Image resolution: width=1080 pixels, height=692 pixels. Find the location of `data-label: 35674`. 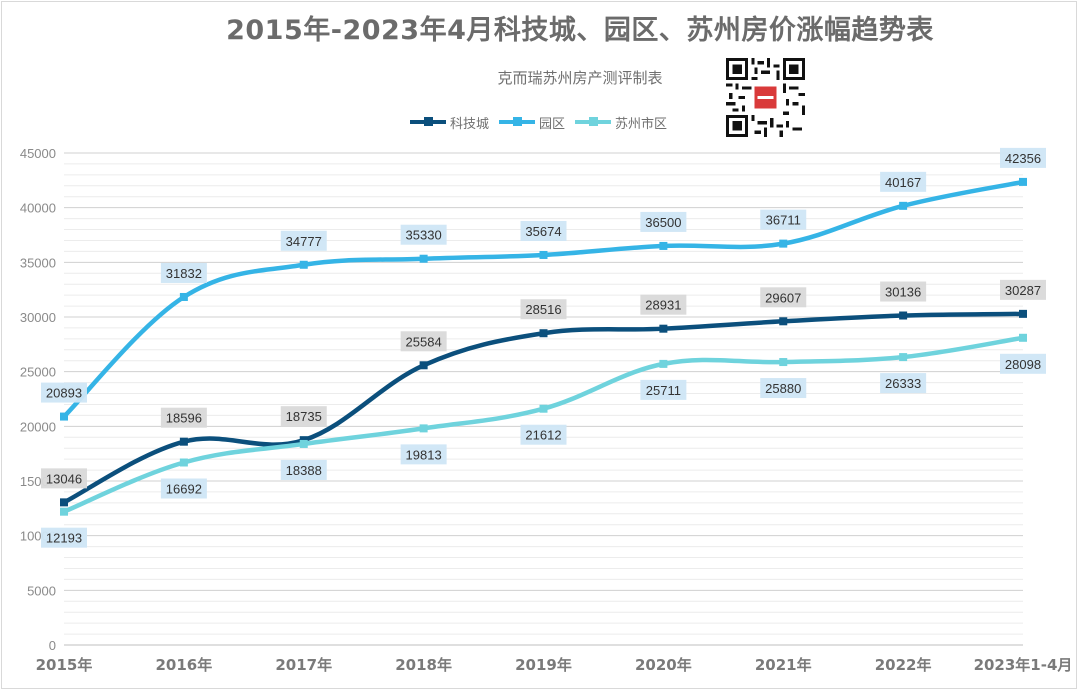

data-label: 35674 is located at coordinates (543, 231).